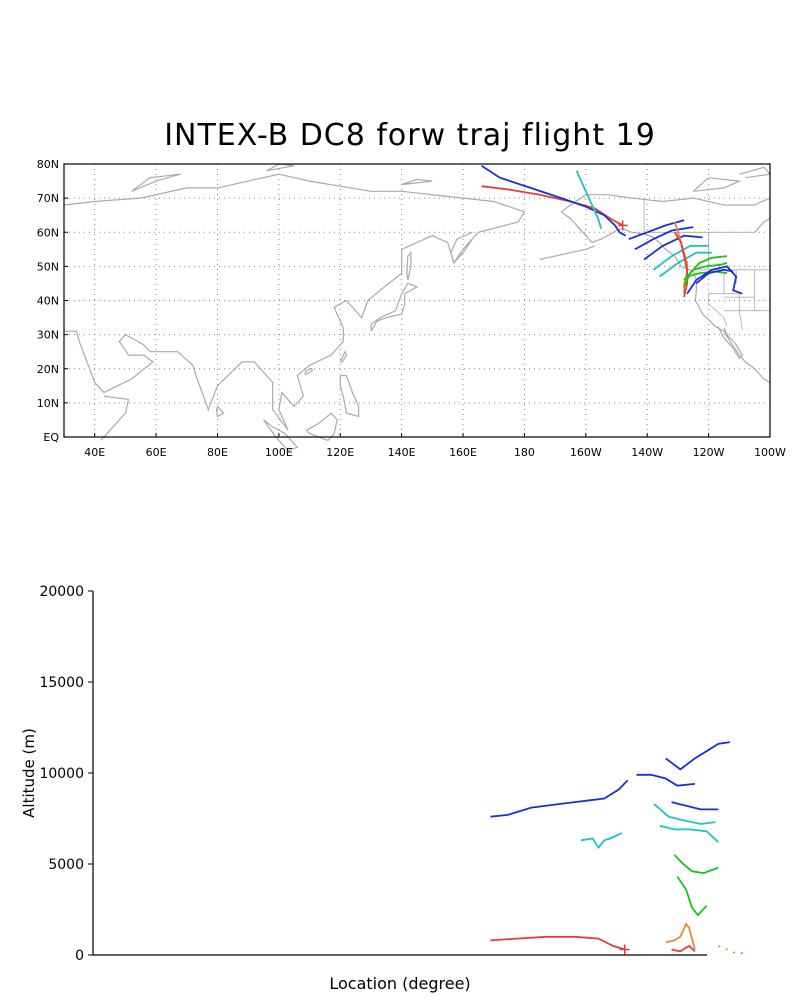 This screenshot has width=800, height=1000. I want to click on trajectory-lines, so click(612, 231).